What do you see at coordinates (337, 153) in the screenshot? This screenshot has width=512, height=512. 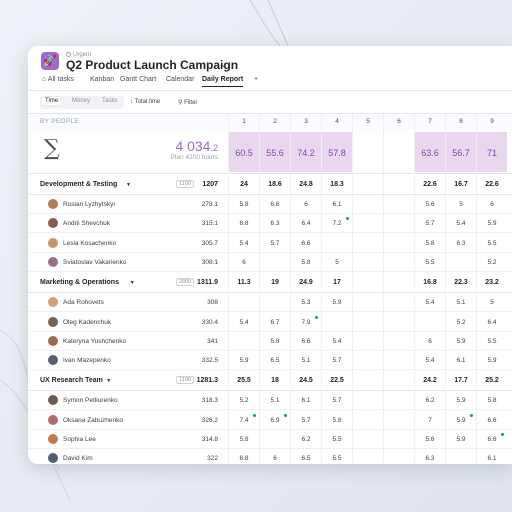 I see `summary-value: 57.8` at bounding box center [337, 153].